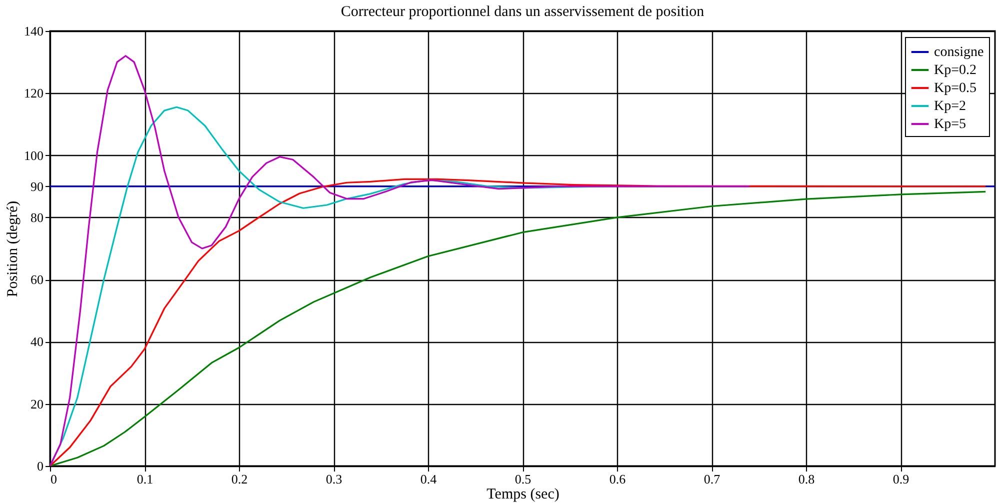 The width and height of the screenshot is (997, 503). Describe the element at coordinates (617, 479) in the screenshot. I see `x-tick-label: 0.6` at that location.